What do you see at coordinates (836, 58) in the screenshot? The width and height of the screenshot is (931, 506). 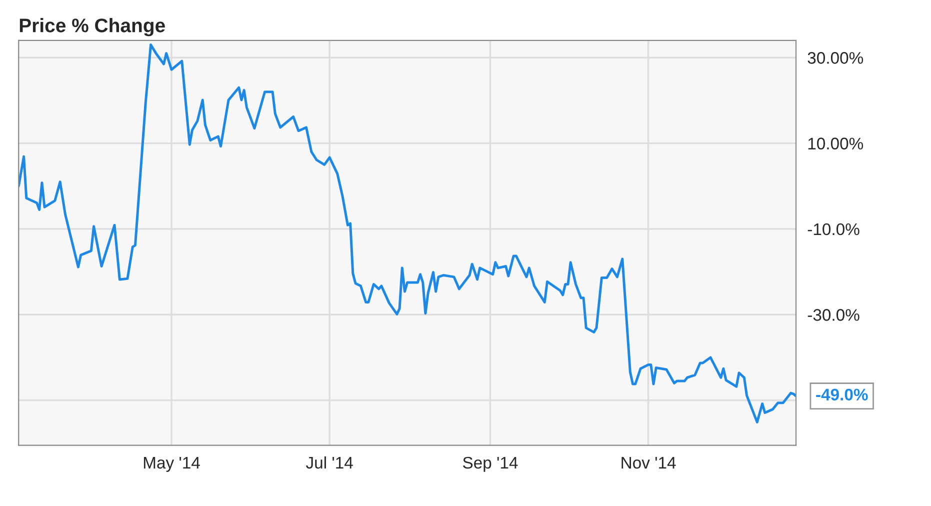 I see `y-tick-label: 30.00%` at bounding box center [836, 58].